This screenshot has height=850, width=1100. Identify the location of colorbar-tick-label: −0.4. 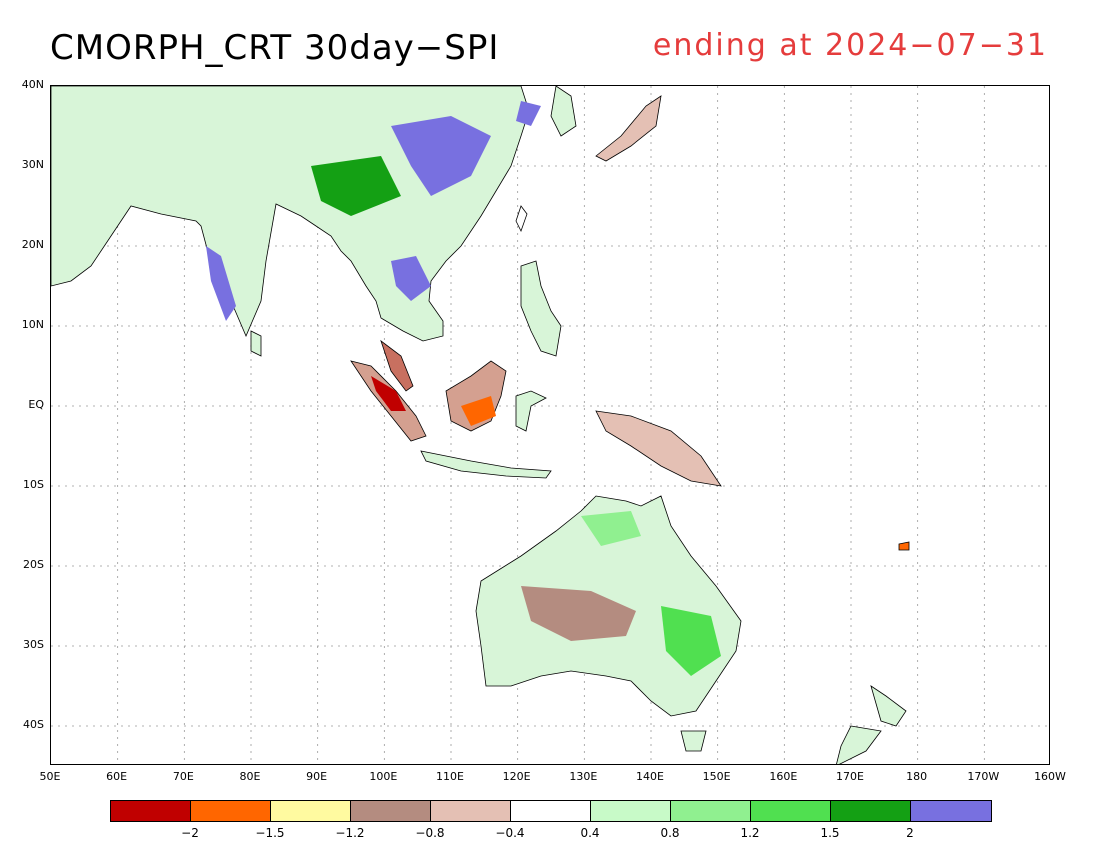
(510, 833).